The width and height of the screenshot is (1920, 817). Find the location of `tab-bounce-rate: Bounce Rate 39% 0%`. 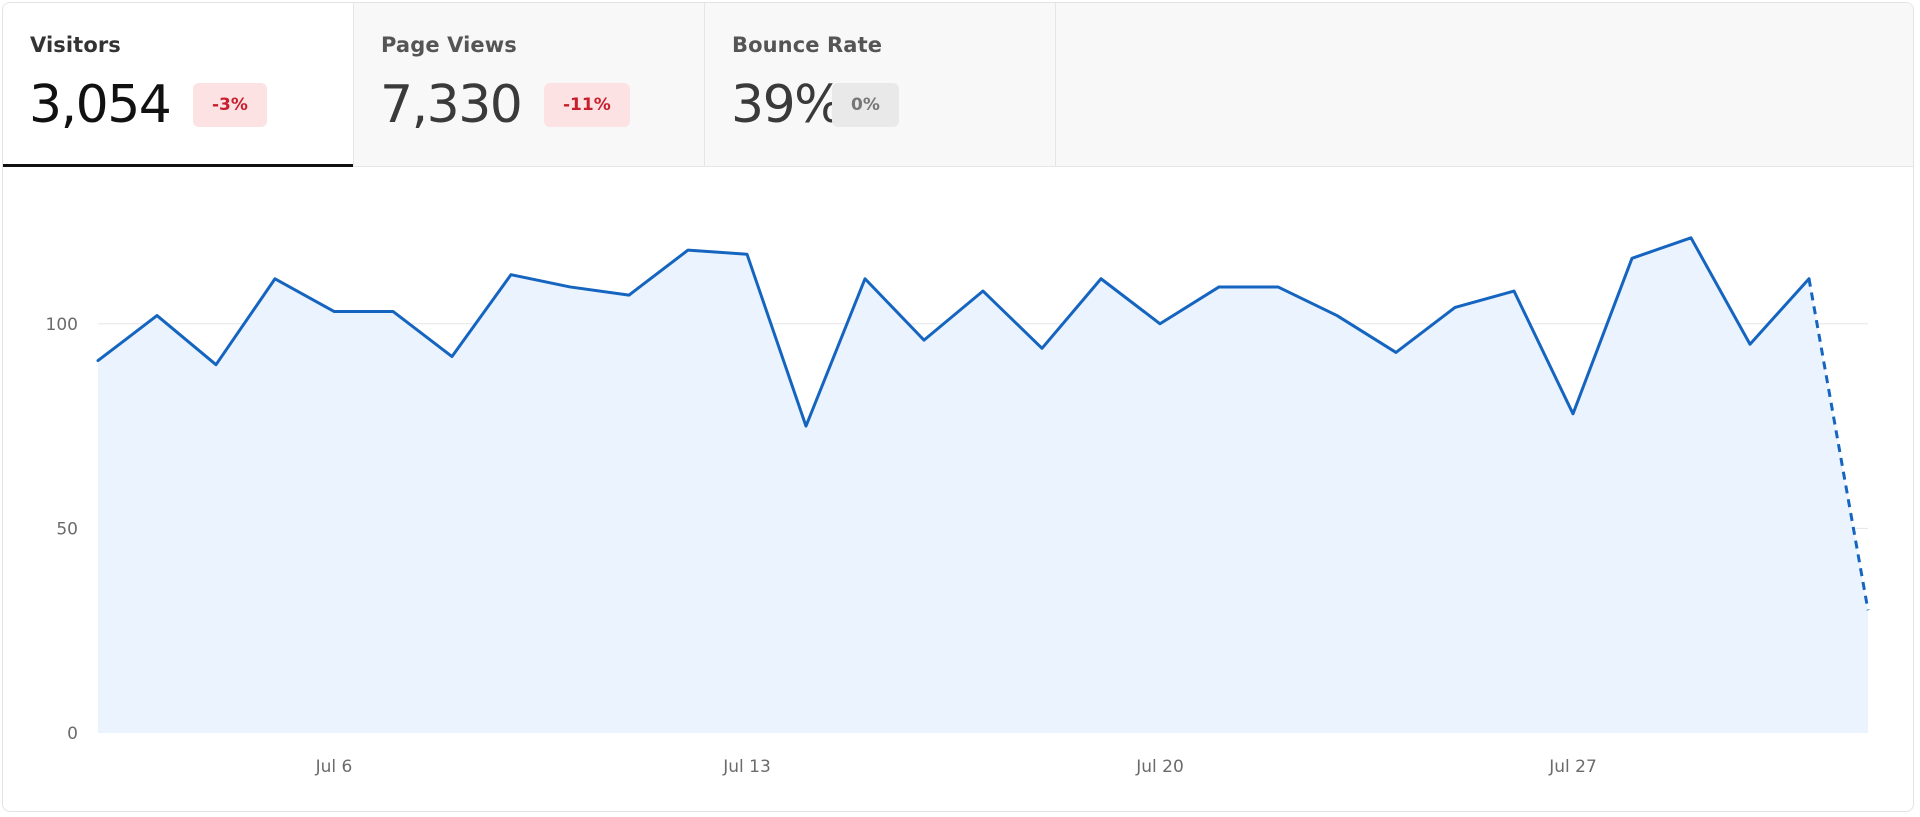

tab-bounce-rate: Bounce Rate 39% 0% is located at coordinates (880, 84).